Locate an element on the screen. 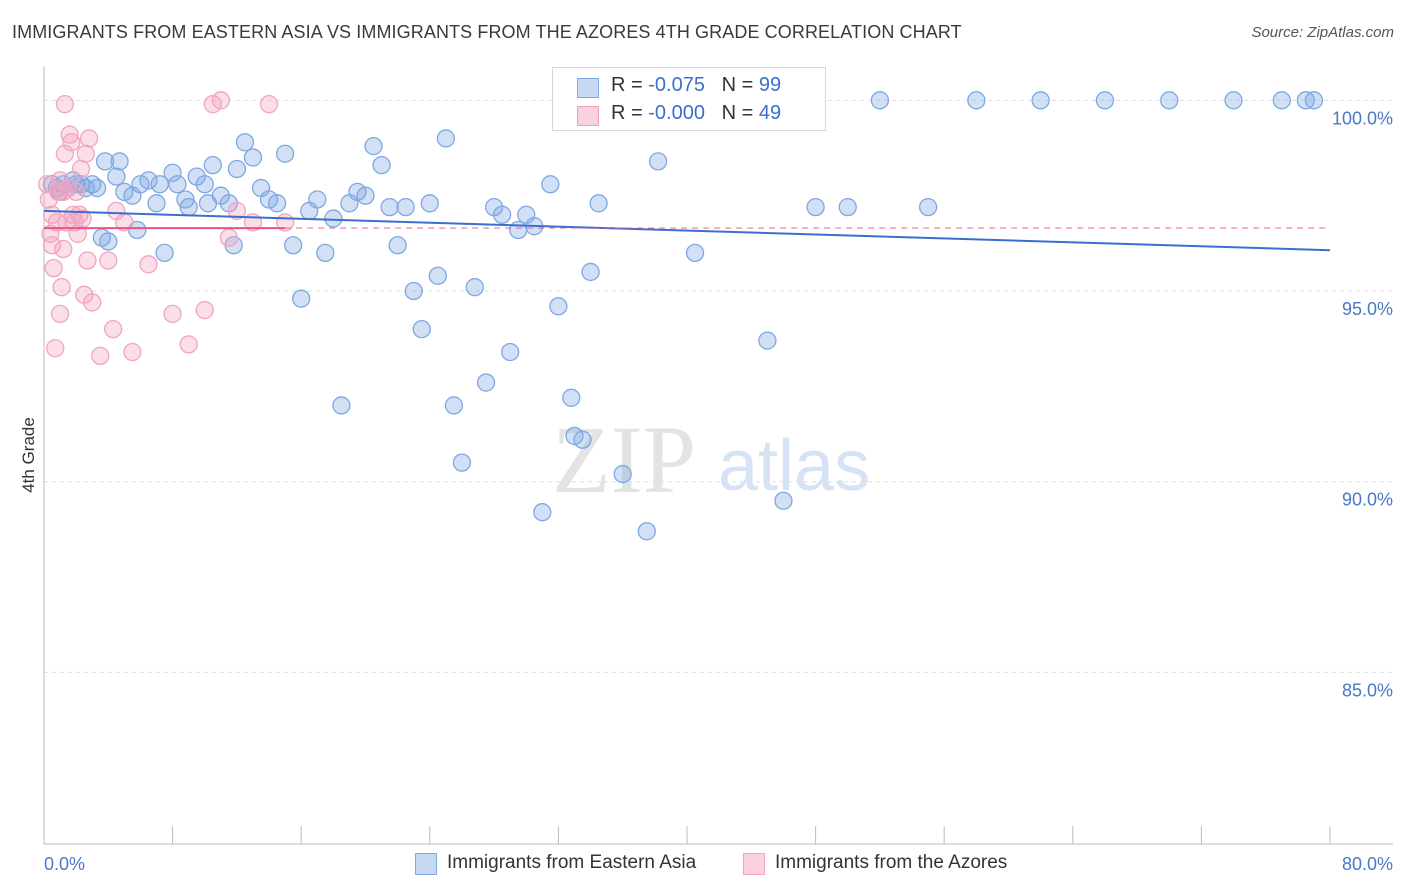 This screenshot has width=1406, height=892. legend-swatch-azores is located at coordinates (754, 864).